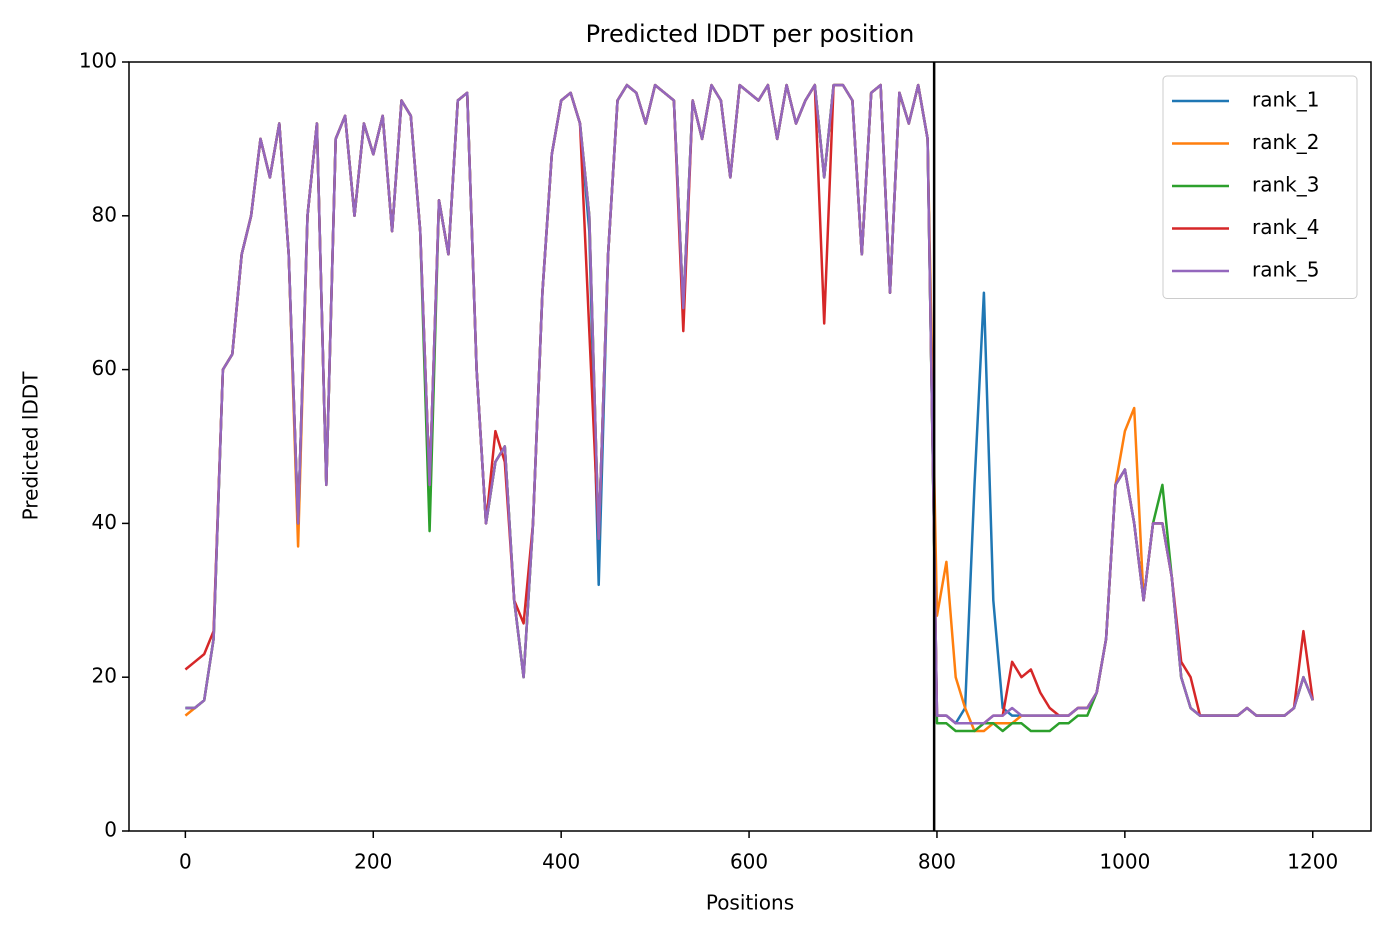  What do you see at coordinates (104, 522) in the screenshot?
I see `y-tick-label: 40` at bounding box center [104, 522].